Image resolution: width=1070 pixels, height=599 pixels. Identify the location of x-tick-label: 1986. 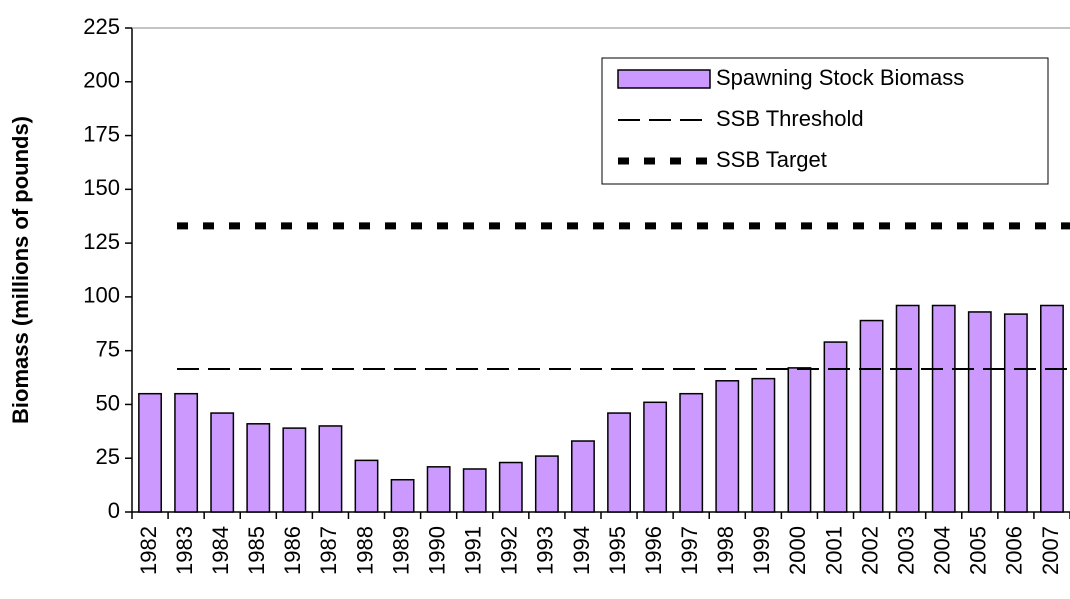
(292, 550).